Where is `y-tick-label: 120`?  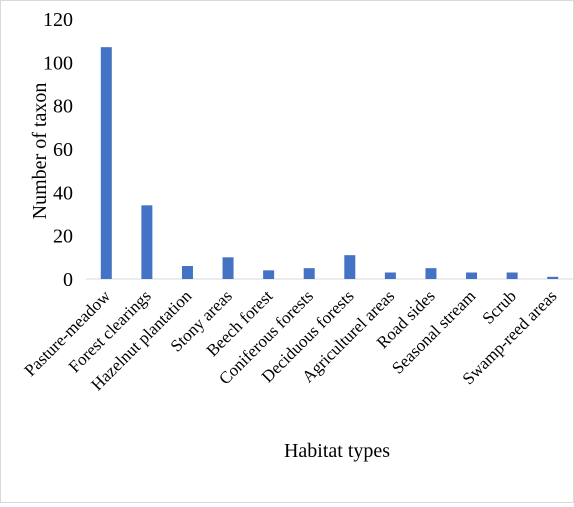 y-tick-label: 120 is located at coordinates (58, 20).